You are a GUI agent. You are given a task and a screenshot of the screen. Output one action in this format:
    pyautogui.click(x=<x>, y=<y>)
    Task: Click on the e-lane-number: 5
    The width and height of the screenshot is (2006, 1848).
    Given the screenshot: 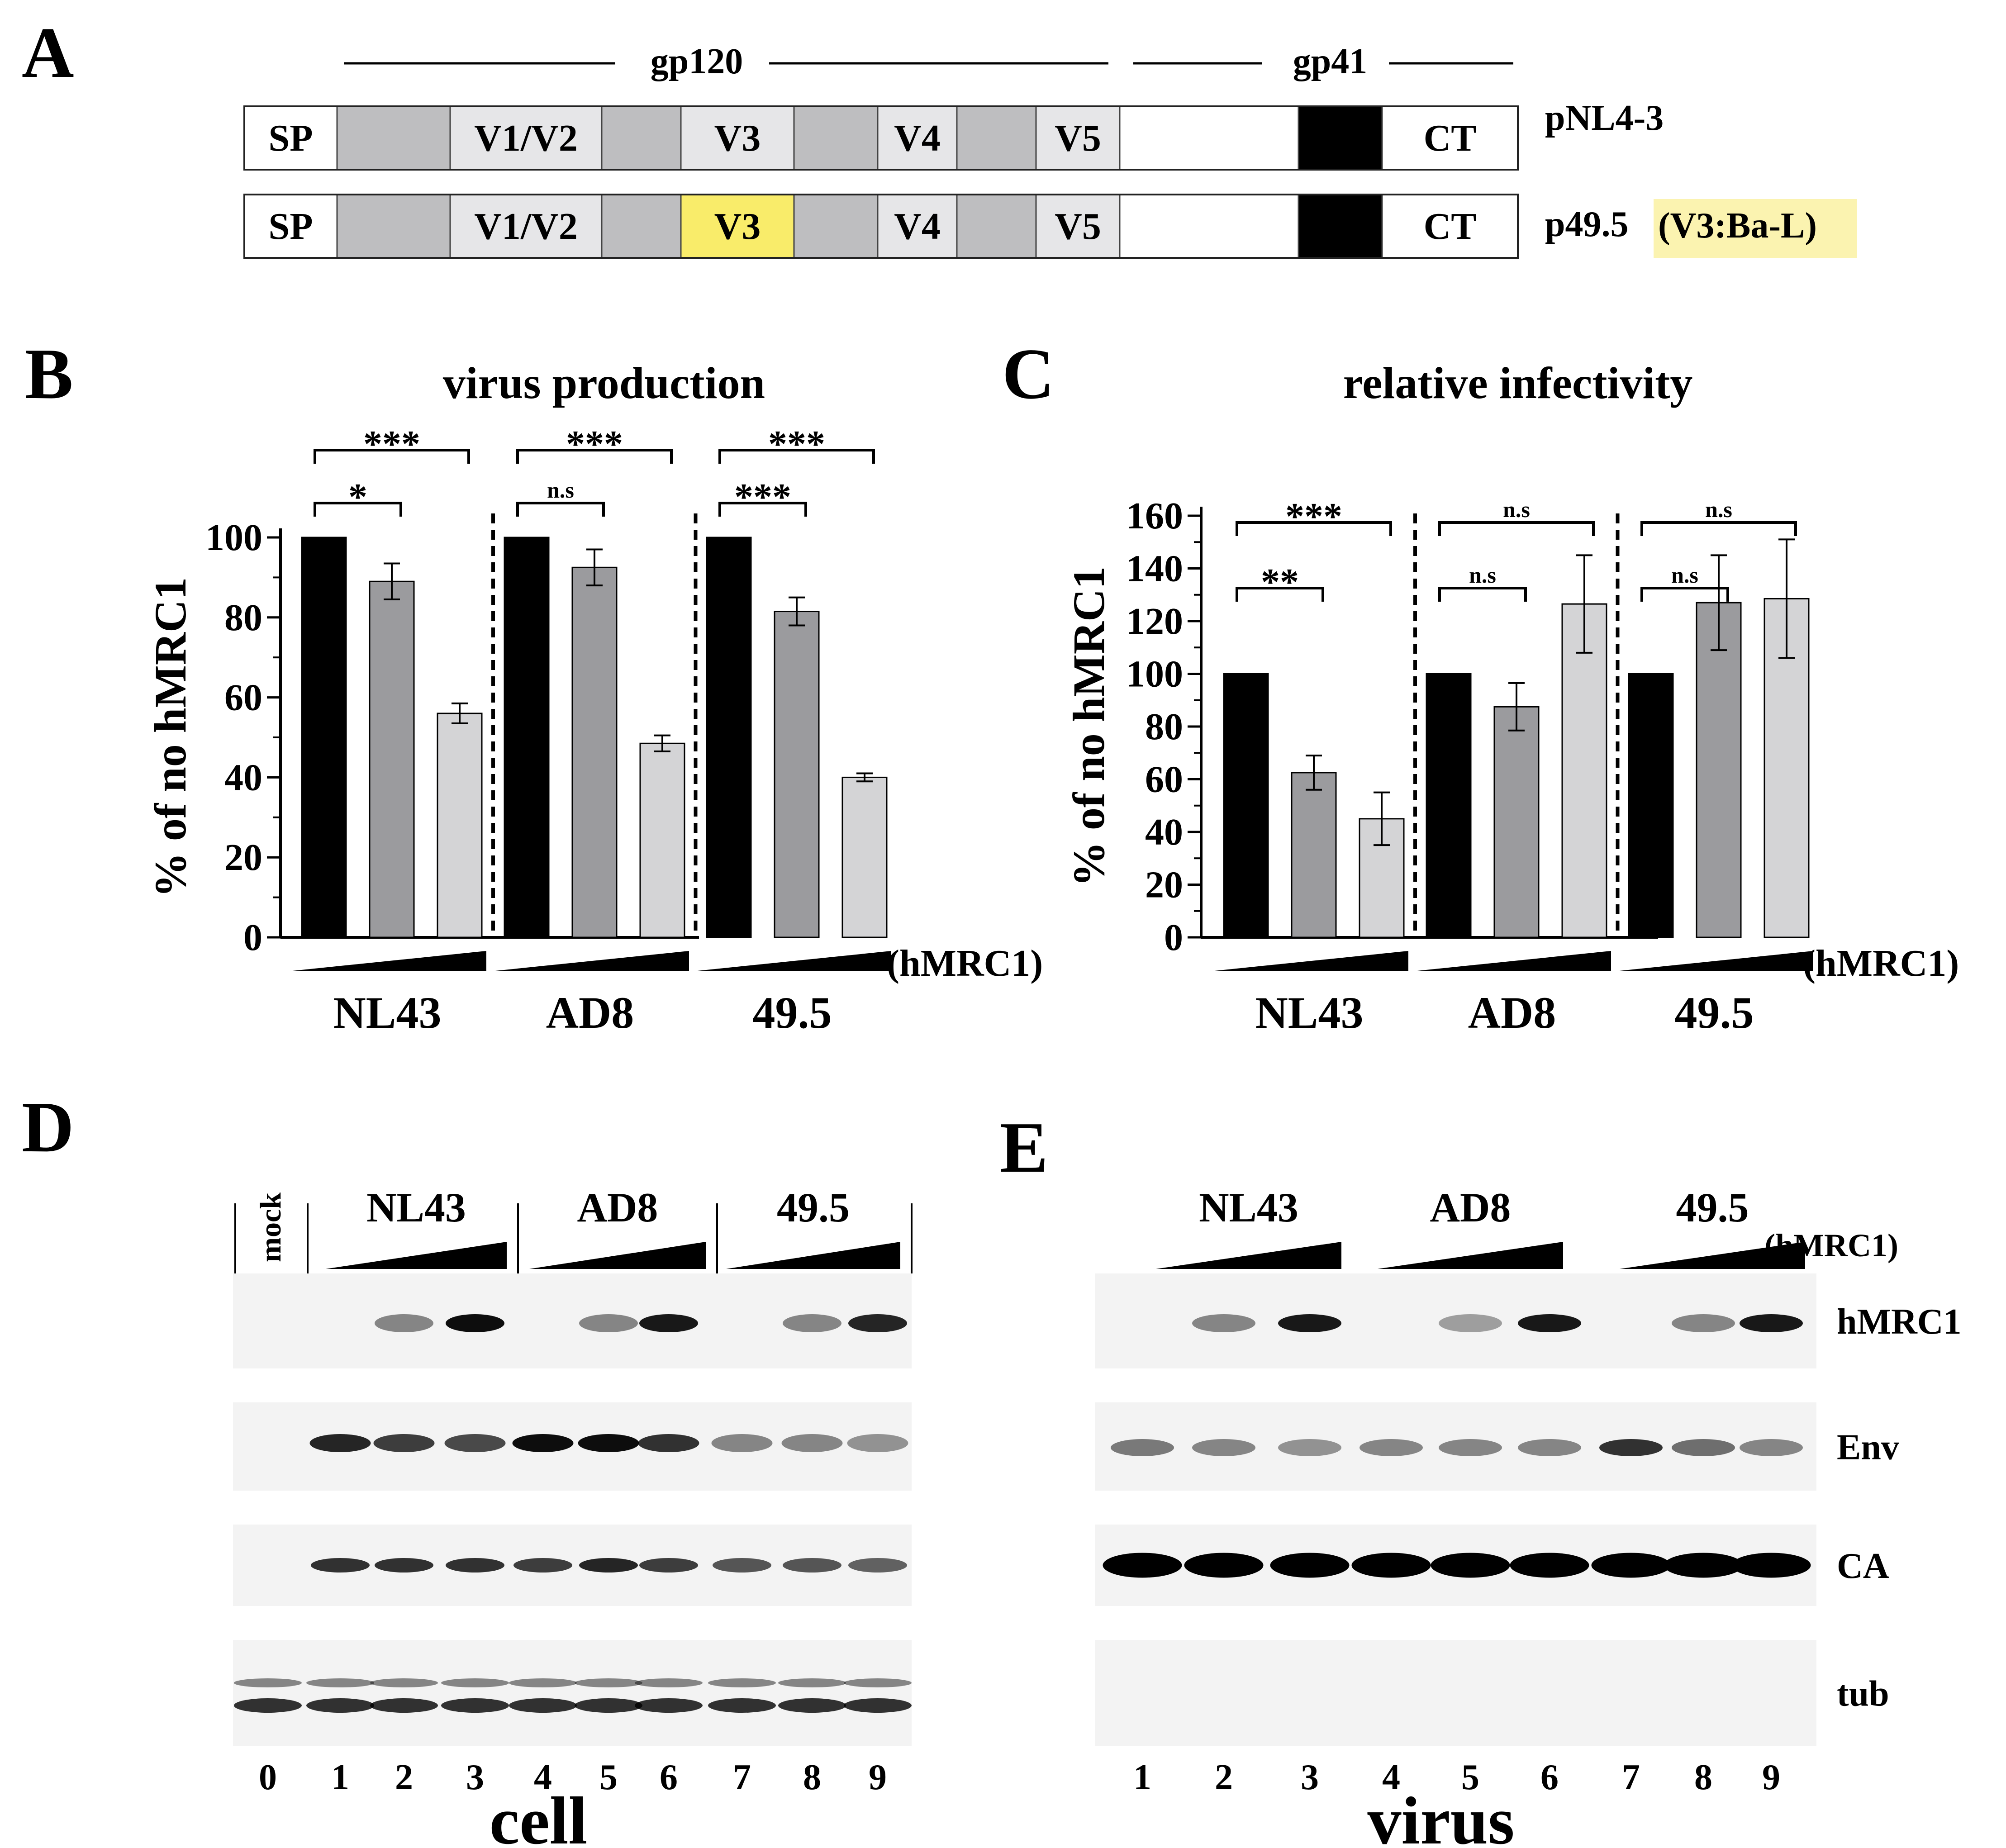 What is the action you would take?
    pyautogui.click(x=1470, y=1777)
    